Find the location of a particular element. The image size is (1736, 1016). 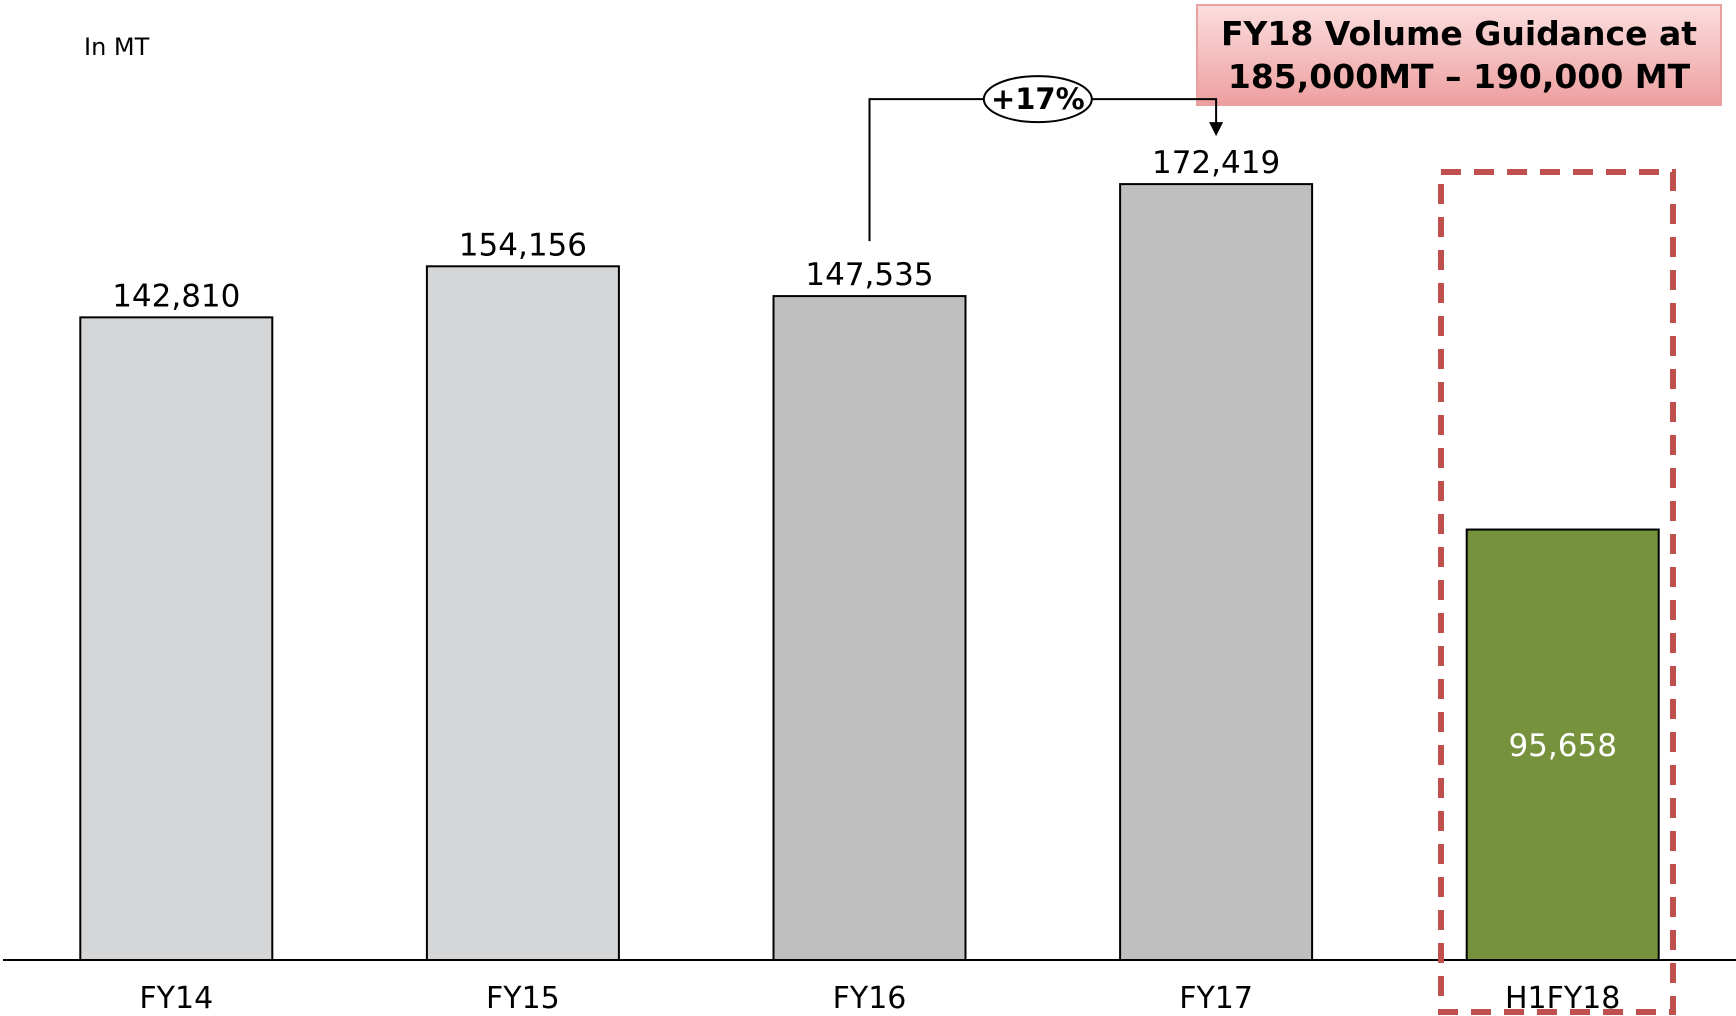

growth-oval is located at coordinates (1037, 99).